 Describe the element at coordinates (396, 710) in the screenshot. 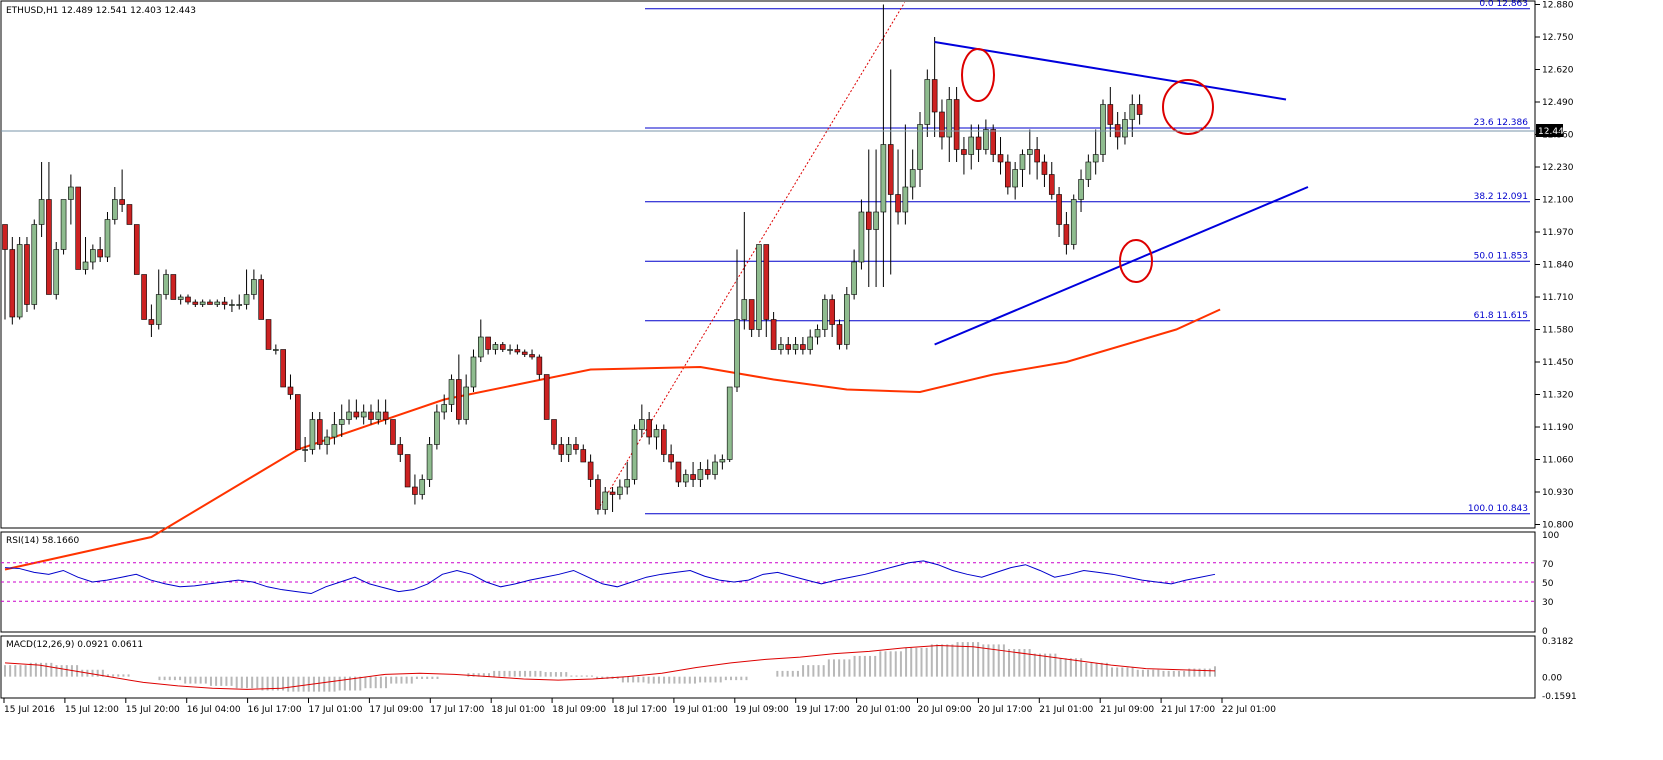

I see `time-tick-label: 17 Jul 09:00` at that location.